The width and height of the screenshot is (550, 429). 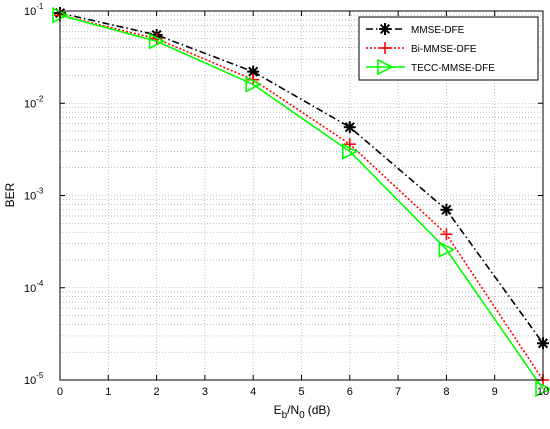 I want to click on y-tick-label-exponent: -5, so click(x=40, y=375).